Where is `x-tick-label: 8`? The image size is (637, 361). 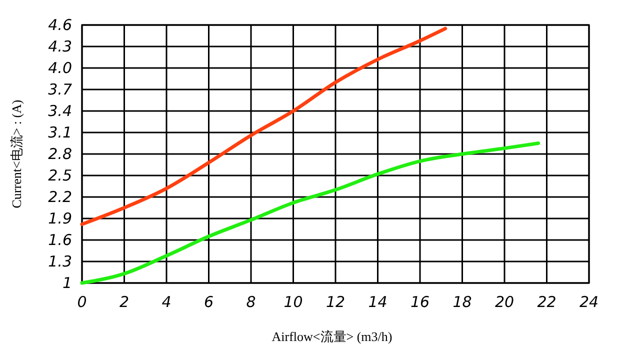
x-tick-label: 8 is located at coordinates (251, 302).